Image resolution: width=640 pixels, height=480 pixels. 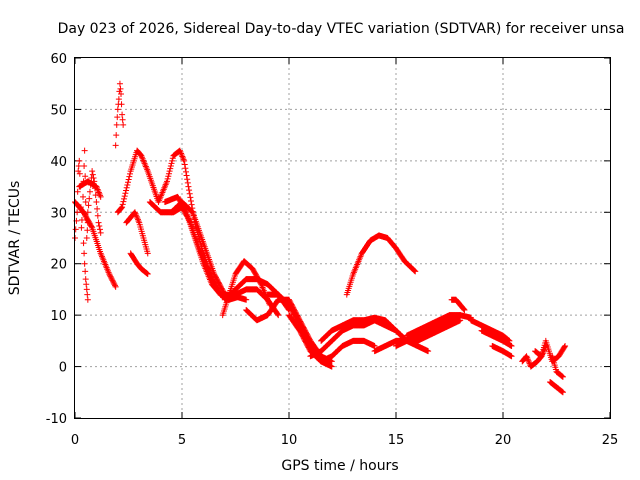 What do you see at coordinates (490, 330) in the screenshot?
I see `series-track-u` at bounding box center [490, 330].